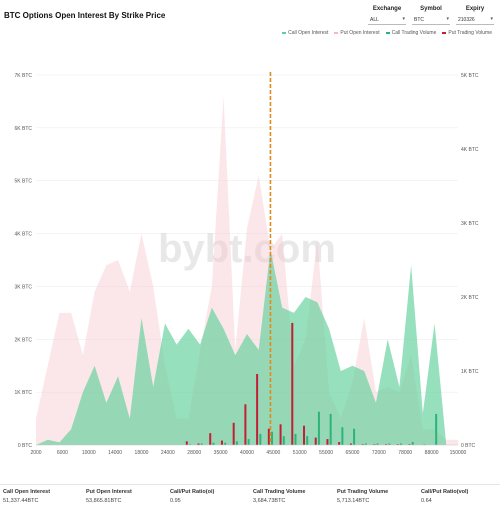 The width and height of the screenshot is (500, 507). Describe the element at coordinates (353, 501) in the screenshot. I see `stat-value: 5,713.14BTC` at that location.